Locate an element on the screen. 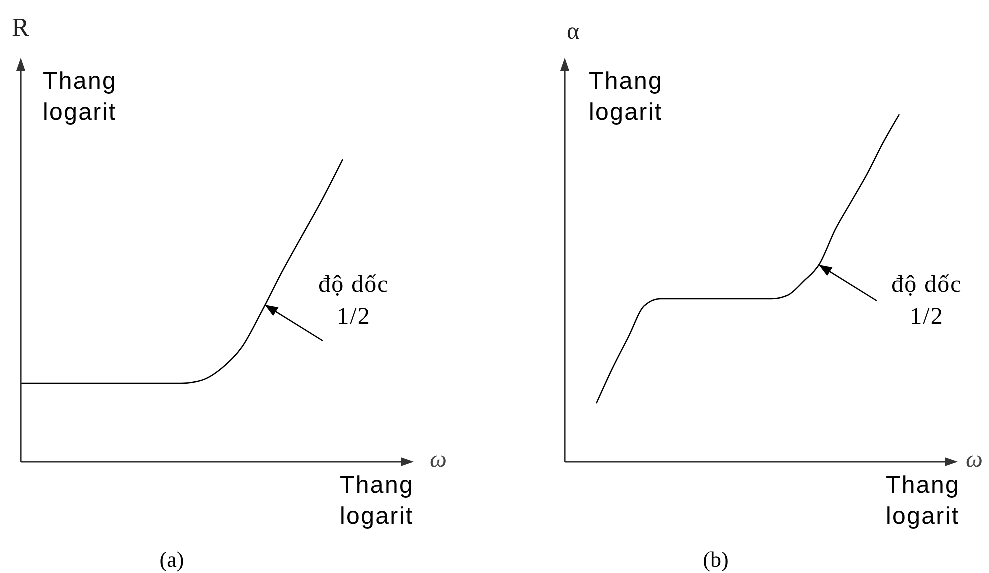  y-axis-title: α is located at coordinates (573, 32).